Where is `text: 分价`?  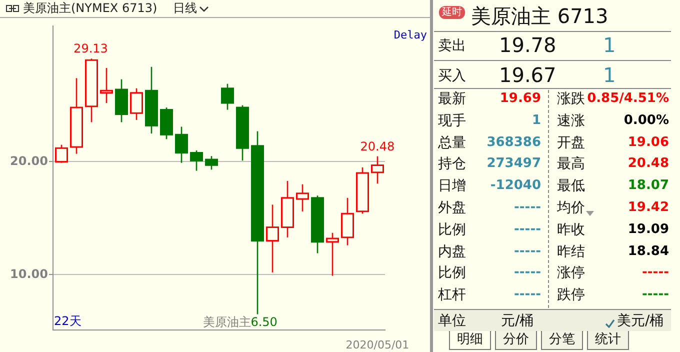
text: 分价 is located at coordinates (516, 340).